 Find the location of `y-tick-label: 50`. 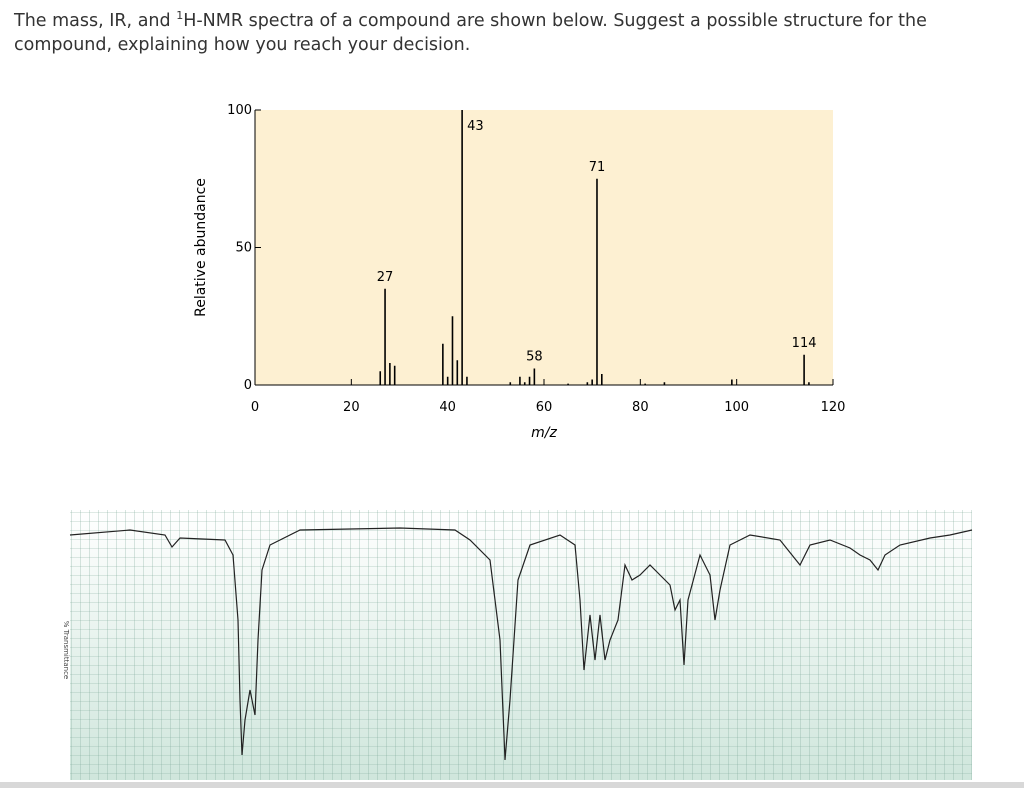

y-tick-label: 50 is located at coordinates (243, 248).